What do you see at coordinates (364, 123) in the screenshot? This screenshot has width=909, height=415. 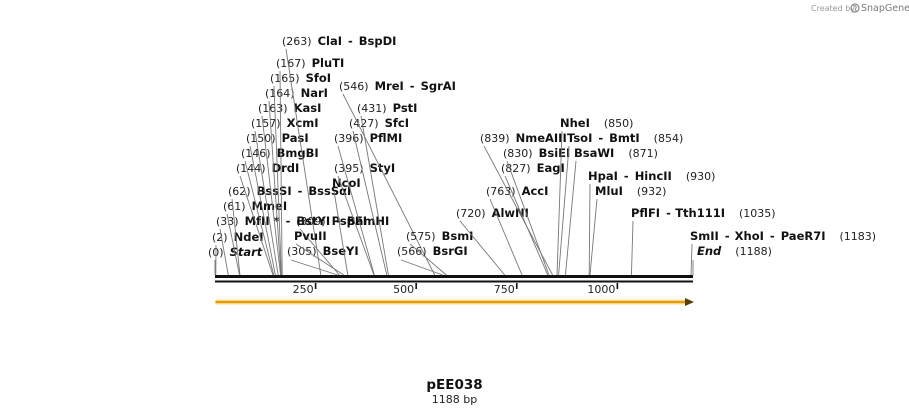 I see `site-position: (427)` at bounding box center [364, 123].